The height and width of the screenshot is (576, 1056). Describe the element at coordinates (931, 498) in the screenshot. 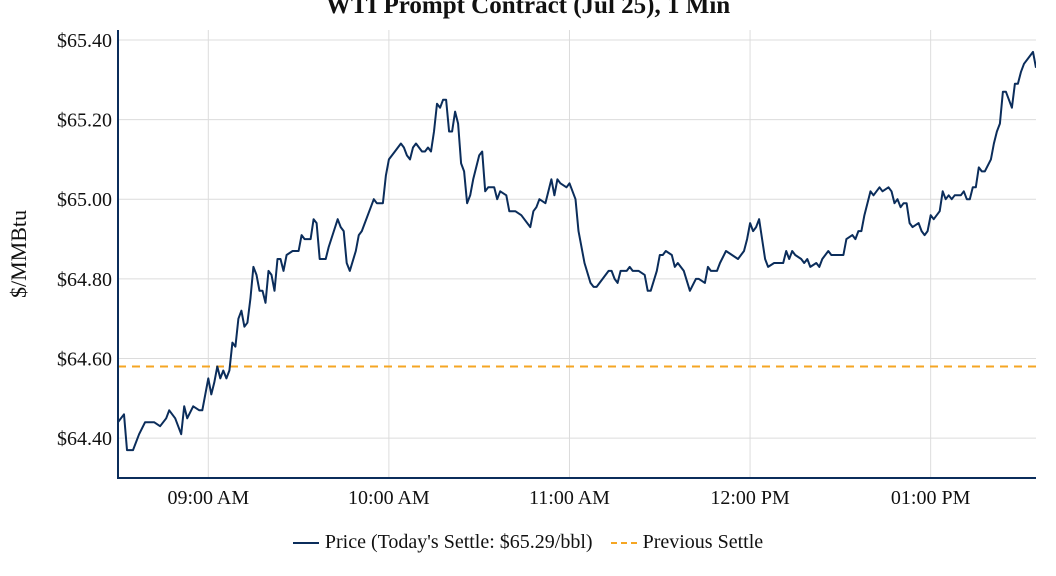

I see `x-tick-label: 01:00 PM` at that location.